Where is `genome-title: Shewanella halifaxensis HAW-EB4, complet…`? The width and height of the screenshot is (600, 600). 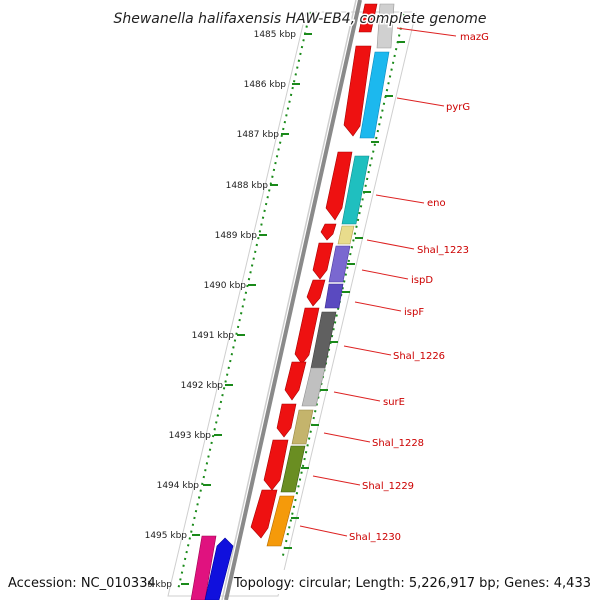
genome-title: Shewanella halifaxensis HAW-EB4, complet… is located at coordinates (299, 19).